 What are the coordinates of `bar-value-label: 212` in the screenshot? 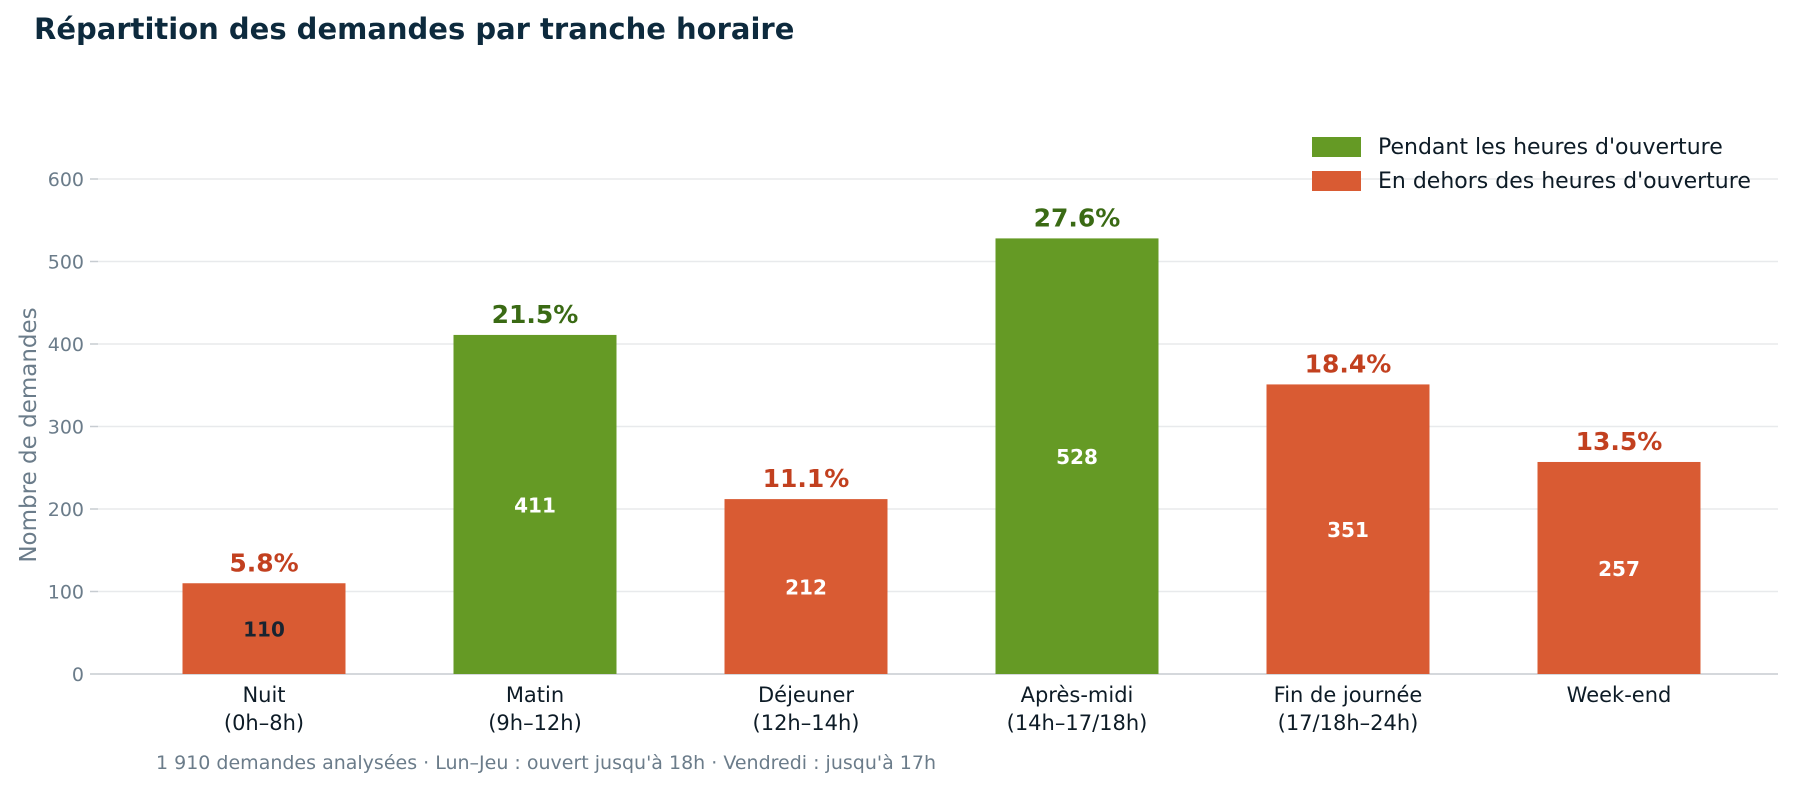 It's located at (806, 588).